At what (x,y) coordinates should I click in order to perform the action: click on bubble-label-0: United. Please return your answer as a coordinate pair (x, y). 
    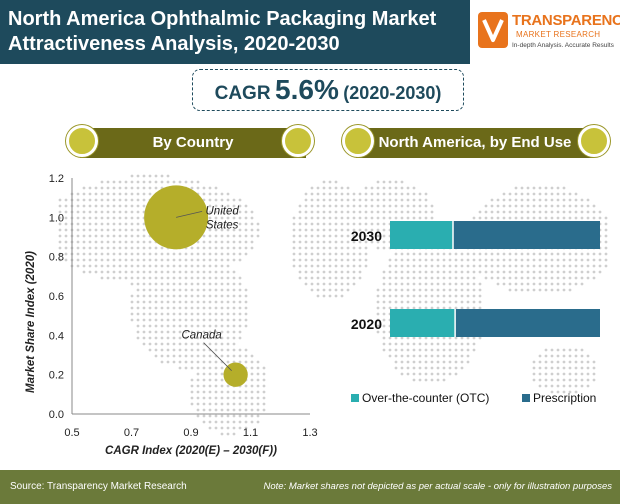
    Looking at the image, I should click on (223, 211).